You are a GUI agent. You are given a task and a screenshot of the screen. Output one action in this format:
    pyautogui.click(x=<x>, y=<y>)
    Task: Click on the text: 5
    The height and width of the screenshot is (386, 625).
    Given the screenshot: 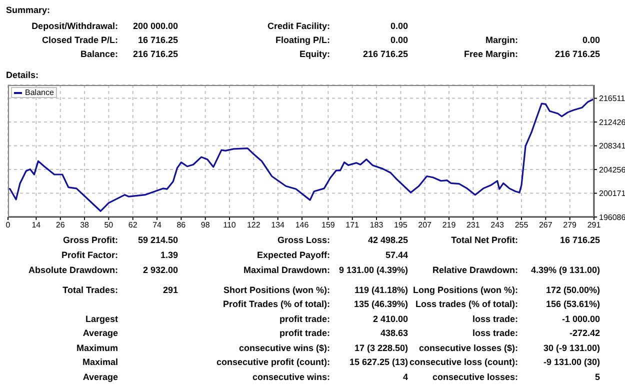 What is the action you would take?
    pyautogui.click(x=597, y=377)
    